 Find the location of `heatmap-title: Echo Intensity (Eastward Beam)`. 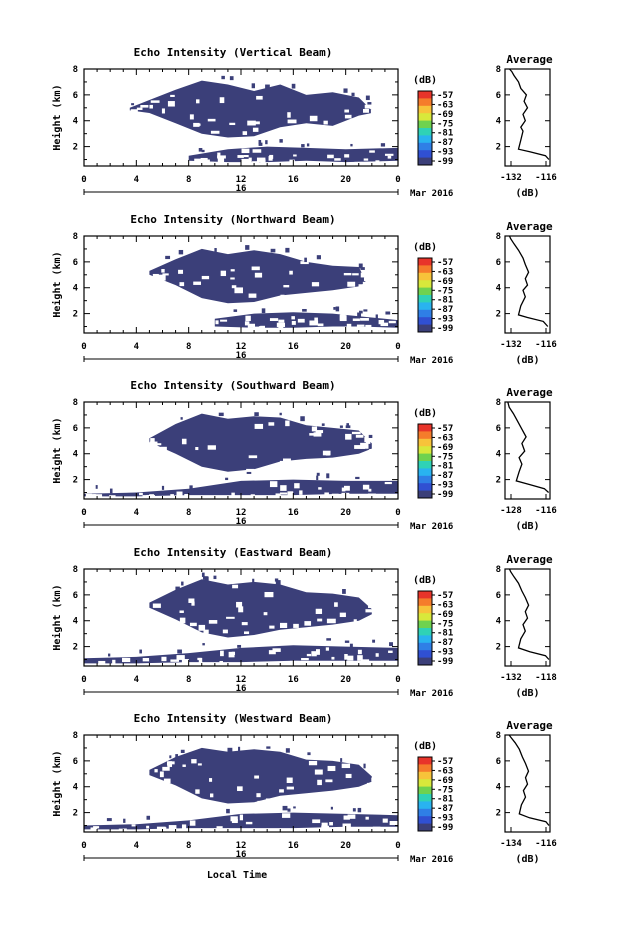

heatmap-title: Echo Intensity (Eastward Beam) is located at coordinates (233, 552).